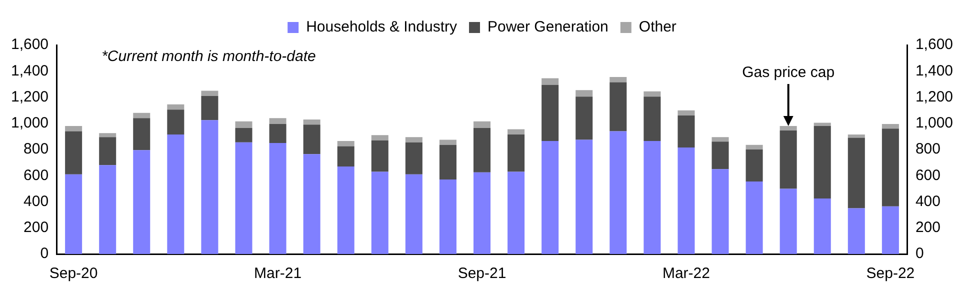  Describe the element at coordinates (382, 27) in the screenshot. I see `legend-label: Households & Industry` at that location.